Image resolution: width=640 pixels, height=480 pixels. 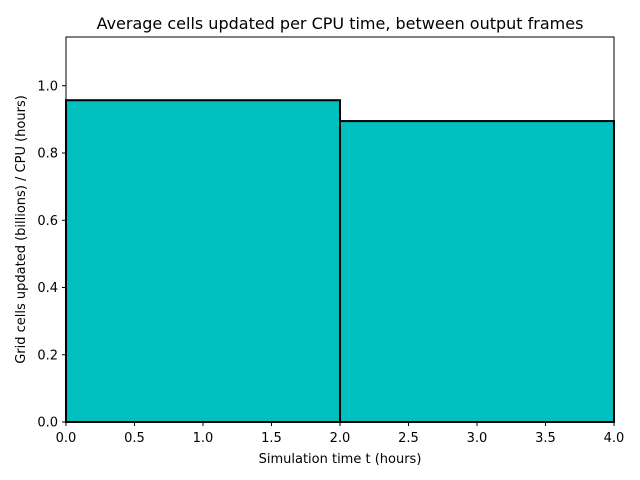 What do you see at coordinates (271, 438) in the screenshot?
I see `x-tick-label: 1.5` at bounding box center [271, 438].